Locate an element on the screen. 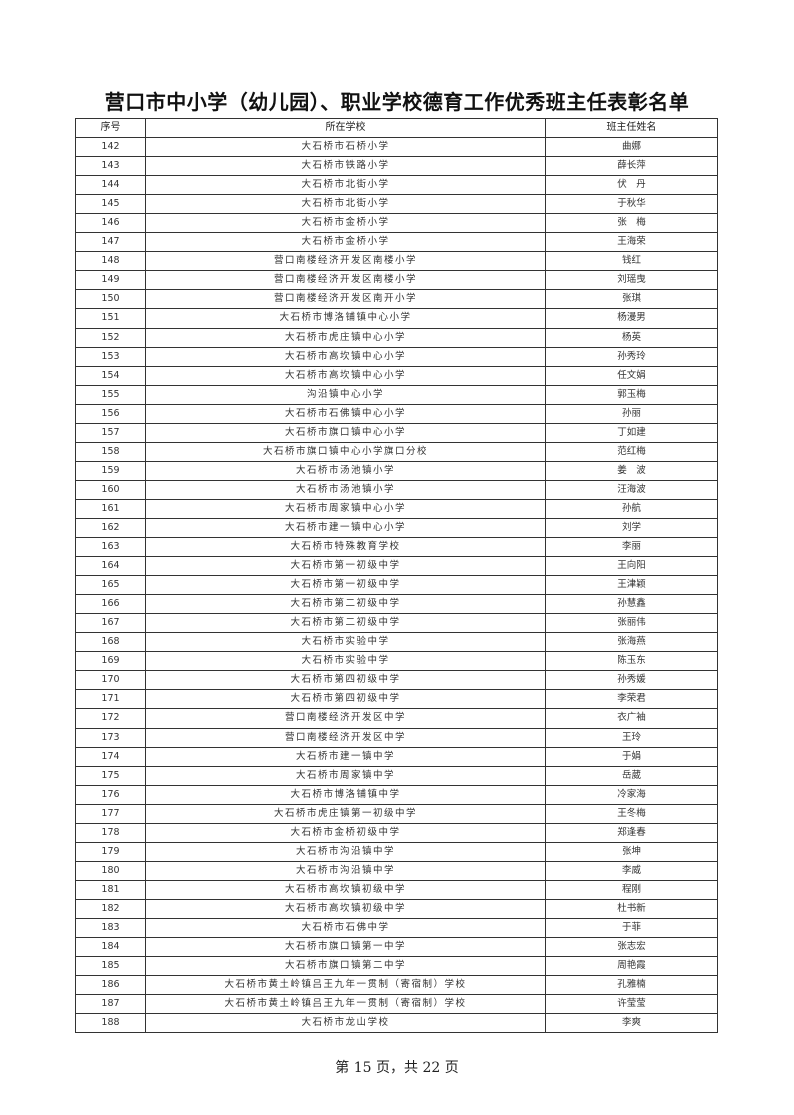  table-row: 168 大石桥市实验中学 张海燕 is located at coordinates (396, 642).